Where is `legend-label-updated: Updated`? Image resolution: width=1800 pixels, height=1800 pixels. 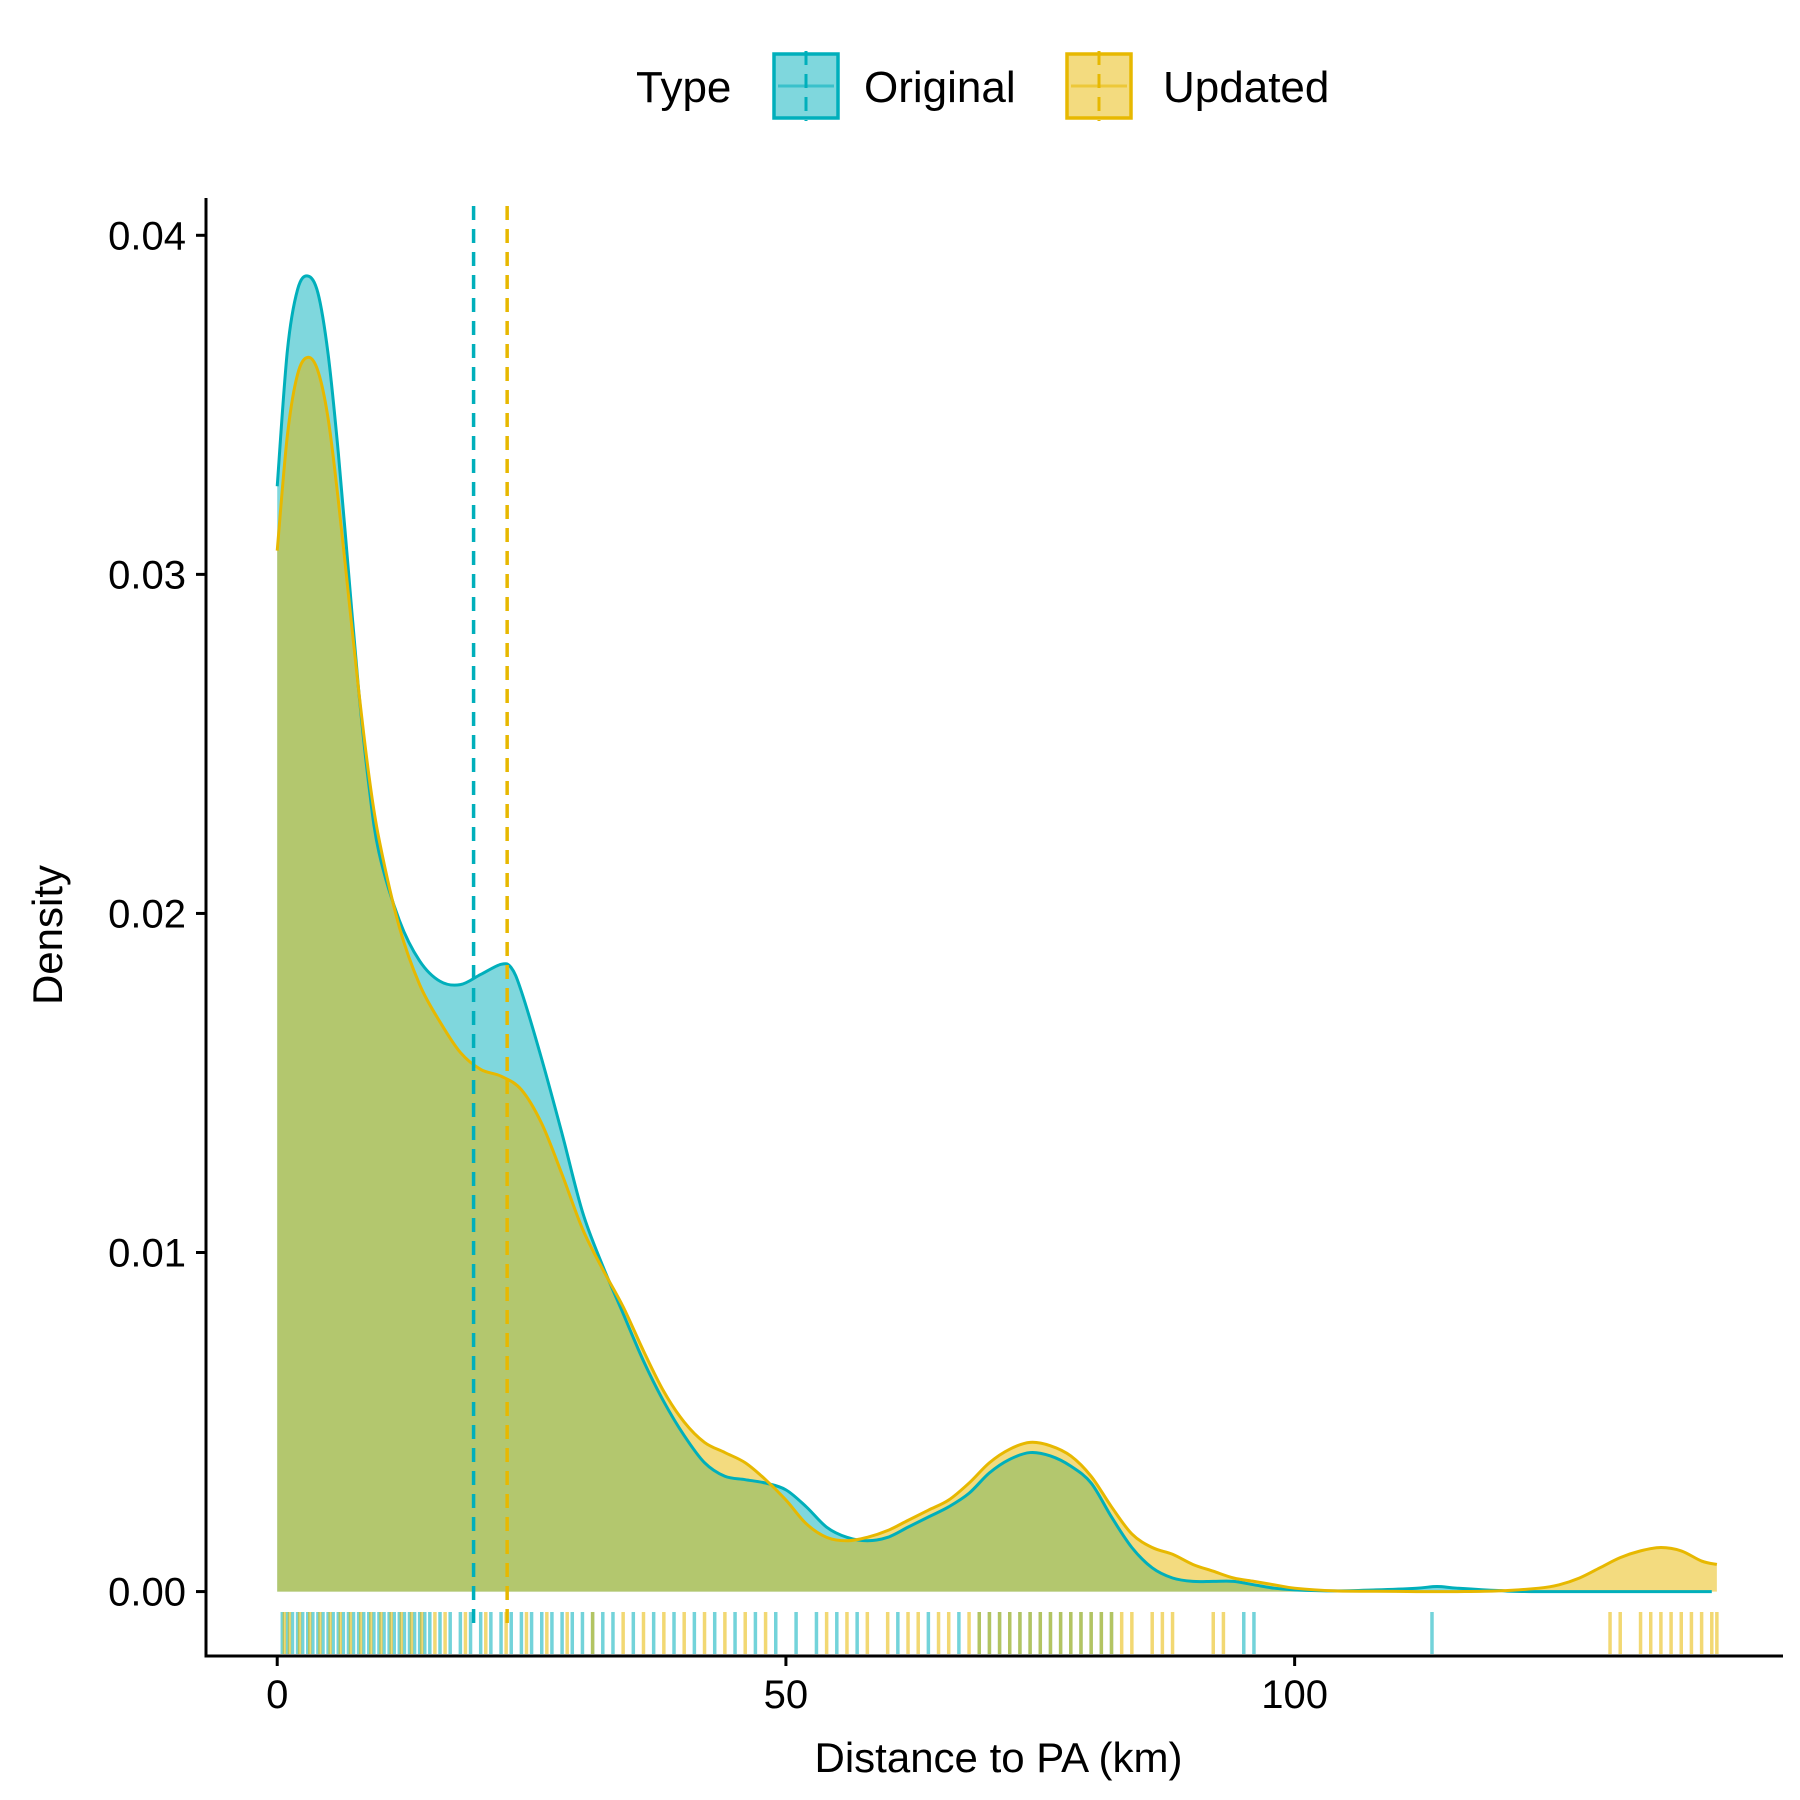 legend-label-updated: Updated is located at coordinates (1246, 87).